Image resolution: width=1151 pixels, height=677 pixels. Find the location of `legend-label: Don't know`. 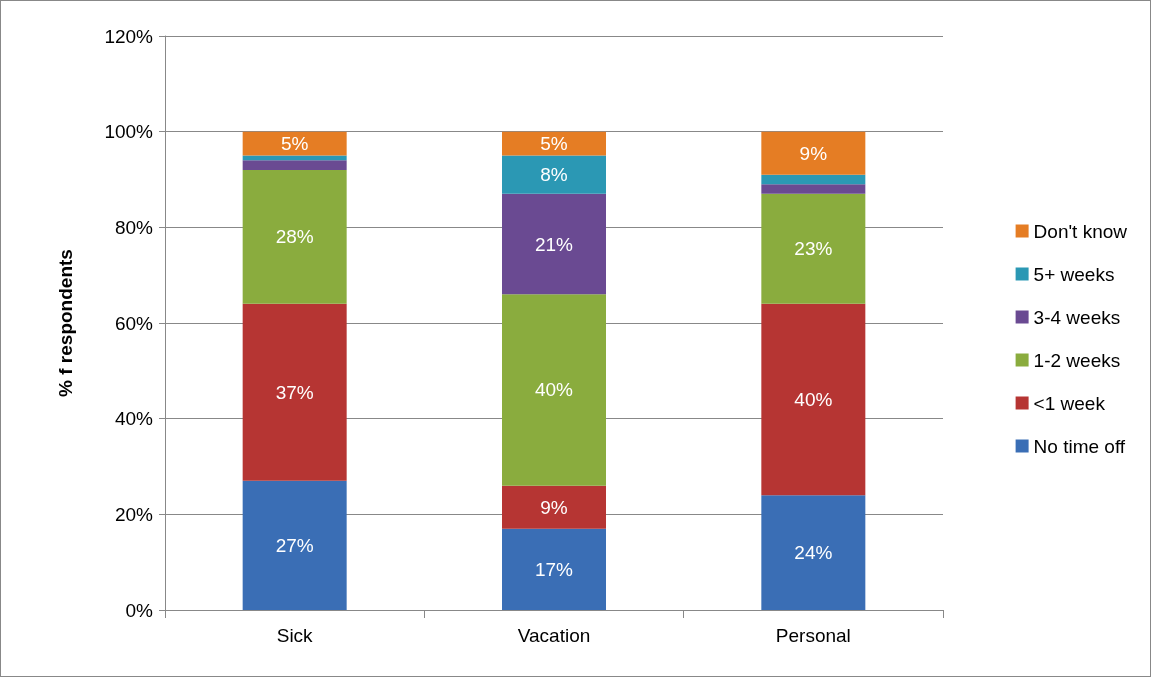

legend-label: Don't know is located at coordinates (1080, 231).